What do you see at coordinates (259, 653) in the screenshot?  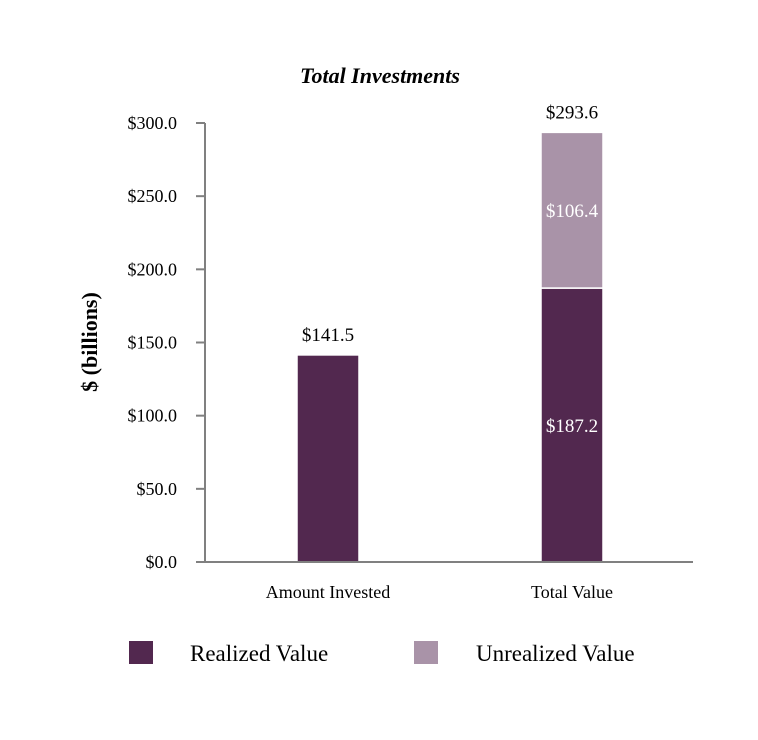 I see `legend-label: Realized Value` at bounding box center [259, 653].